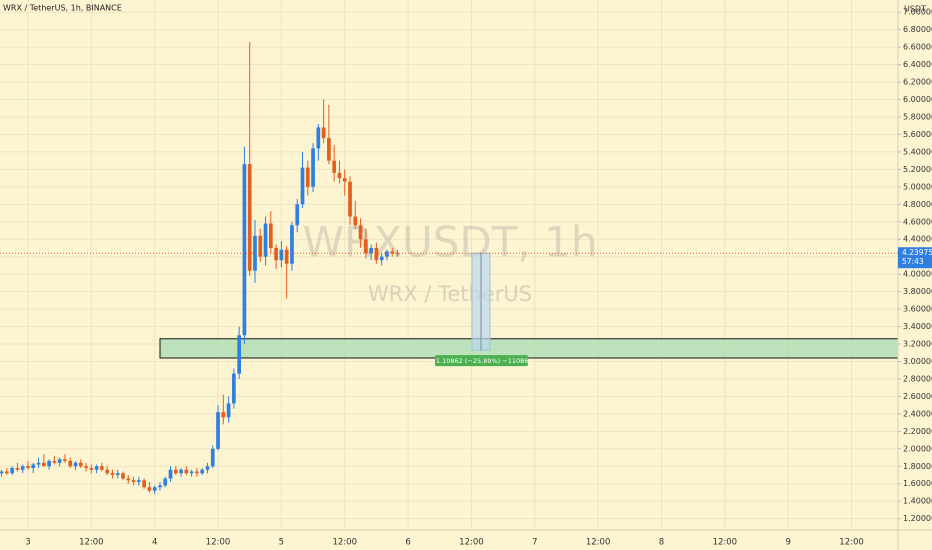 The height and width of the screenshot is (550, 932). What do you see at coordinates (917, 151) in the screenshot?
I see `y-tick-label: 5.40000` at bounding box center [917, 151].